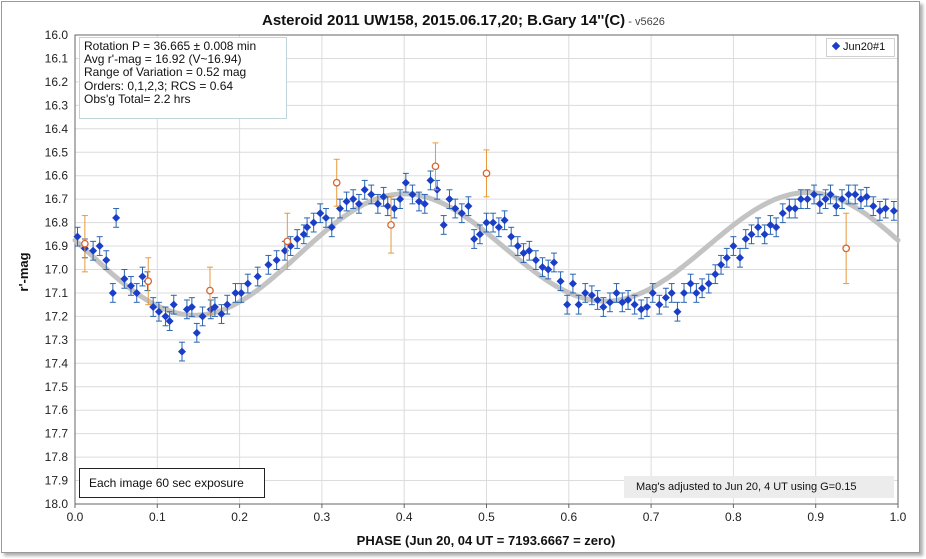 This screenshot has height=559, width=926. What do you see at coordinates (157, 517) in the screenshot?
I see `x-tick-label: 0.1` at bounding box center [157, 517].